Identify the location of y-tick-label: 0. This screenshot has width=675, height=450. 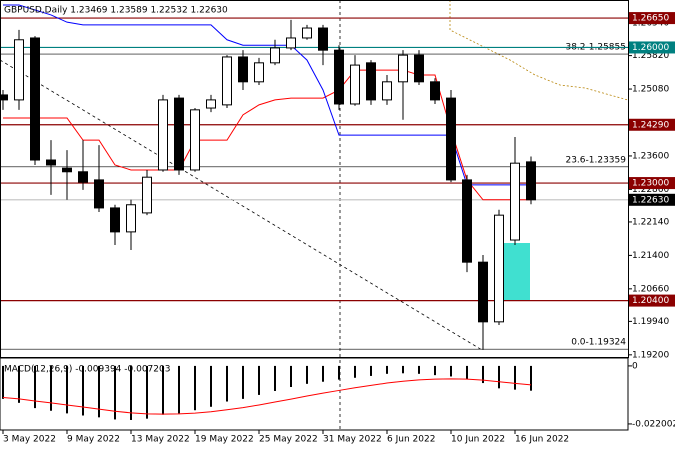
(635, 366).